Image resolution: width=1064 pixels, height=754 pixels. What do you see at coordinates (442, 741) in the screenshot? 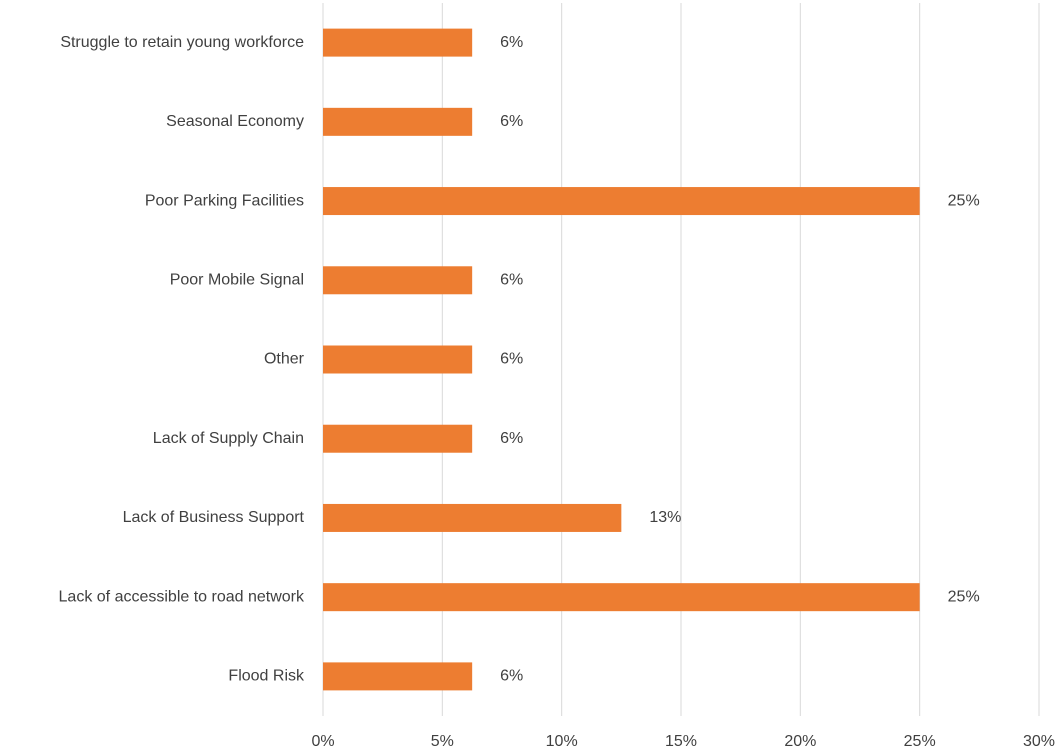
I see `x-tick-label: 5%` at bounding box center [442, 741].